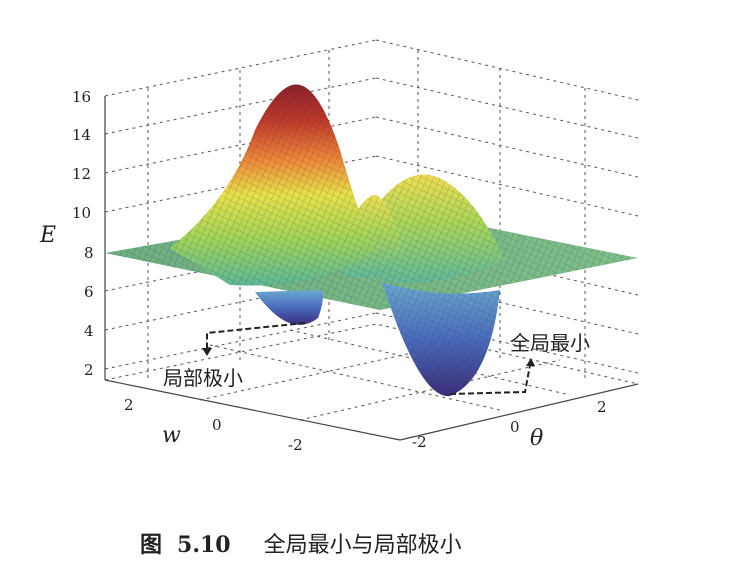 The image size is (730, 585). What do you see at coordinates (368, 358) in the screenshot?
I see `annotation-arrows` at bounding box center [368, 358].